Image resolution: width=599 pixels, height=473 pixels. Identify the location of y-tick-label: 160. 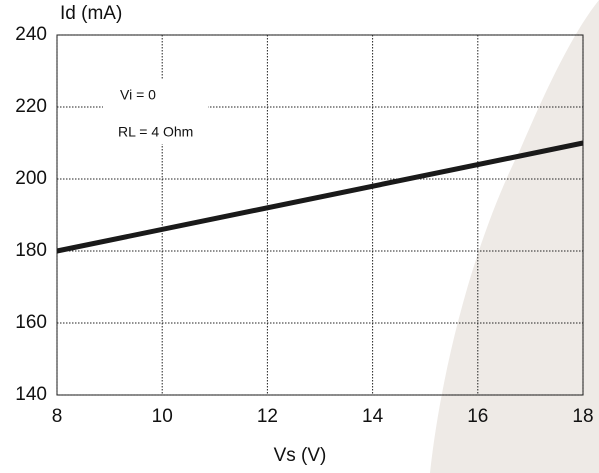
(31, 322).